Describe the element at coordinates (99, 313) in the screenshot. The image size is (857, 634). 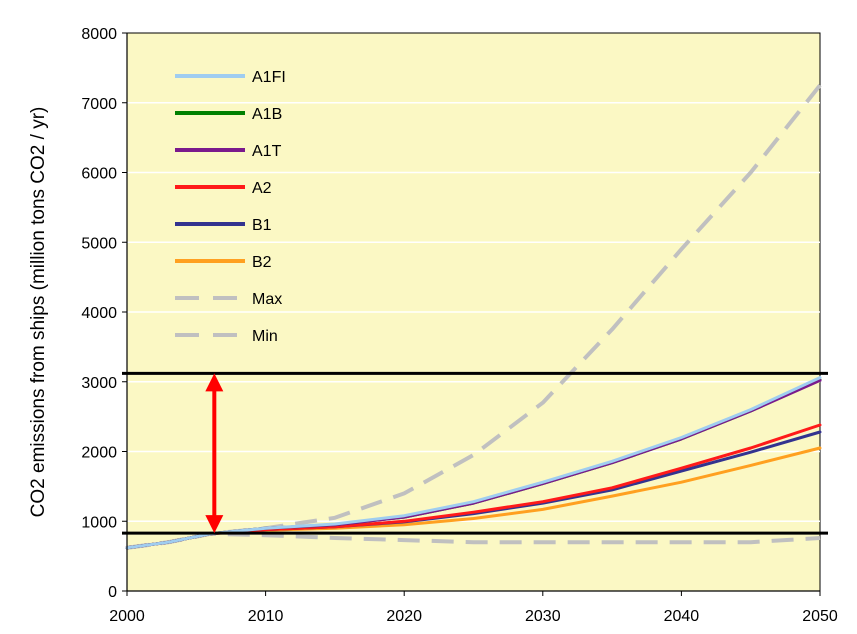
I see `y-tick-label: 4000` at that location.